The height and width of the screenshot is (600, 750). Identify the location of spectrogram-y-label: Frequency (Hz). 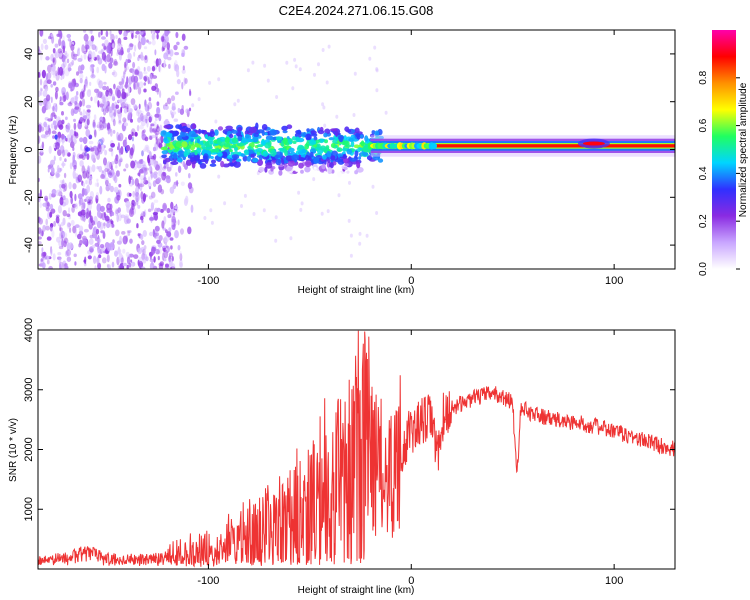
(13, 150).